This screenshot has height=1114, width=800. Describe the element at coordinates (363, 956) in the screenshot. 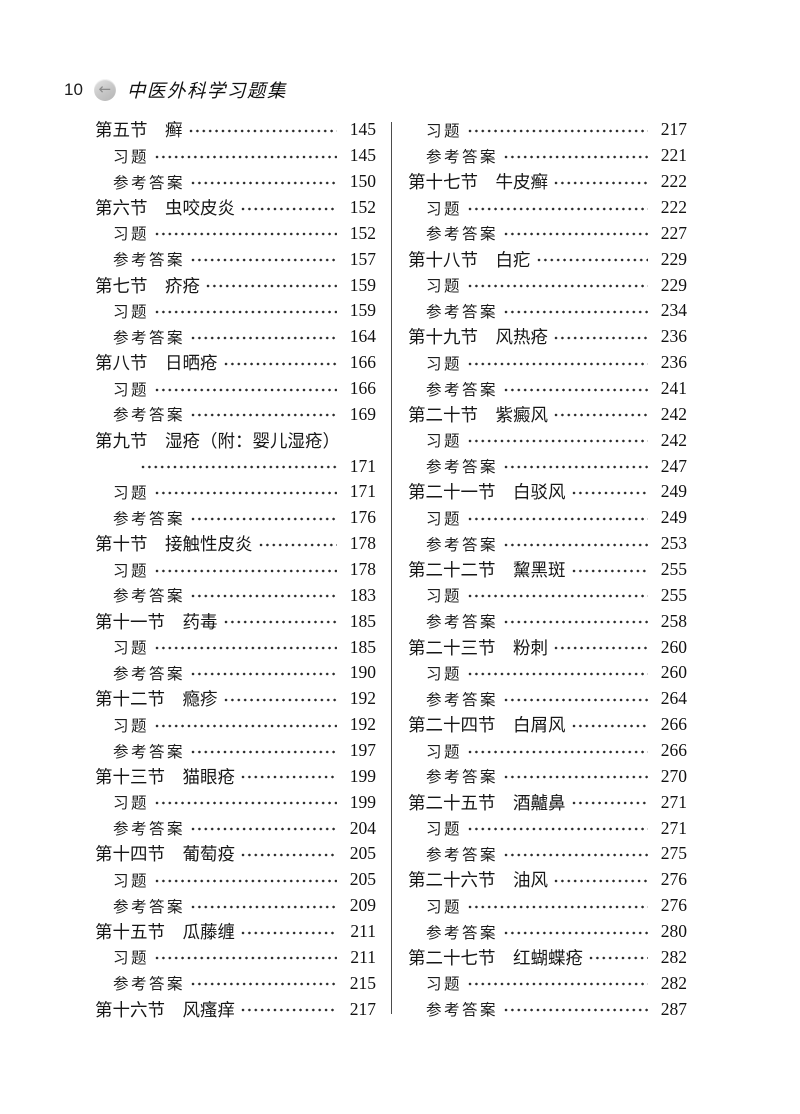

I see `toc-entry-page: 211` at that location.